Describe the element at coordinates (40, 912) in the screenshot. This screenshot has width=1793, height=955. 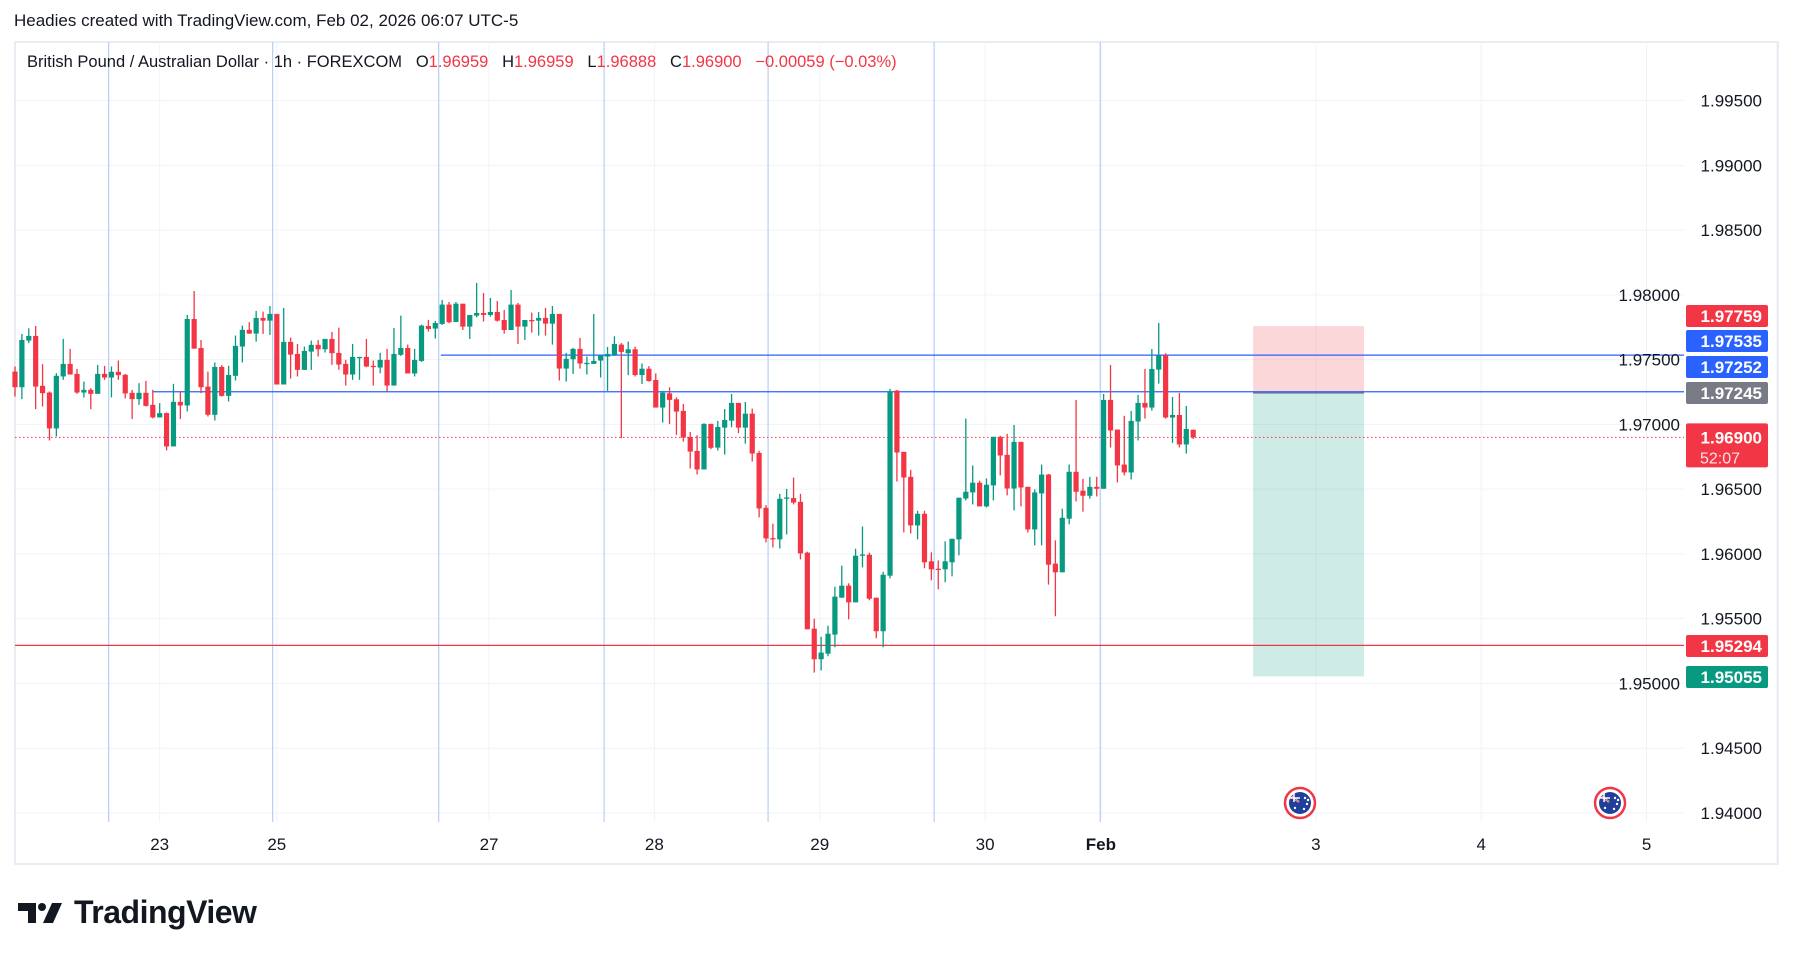
I see `tradingview-logo-icon` at that location.